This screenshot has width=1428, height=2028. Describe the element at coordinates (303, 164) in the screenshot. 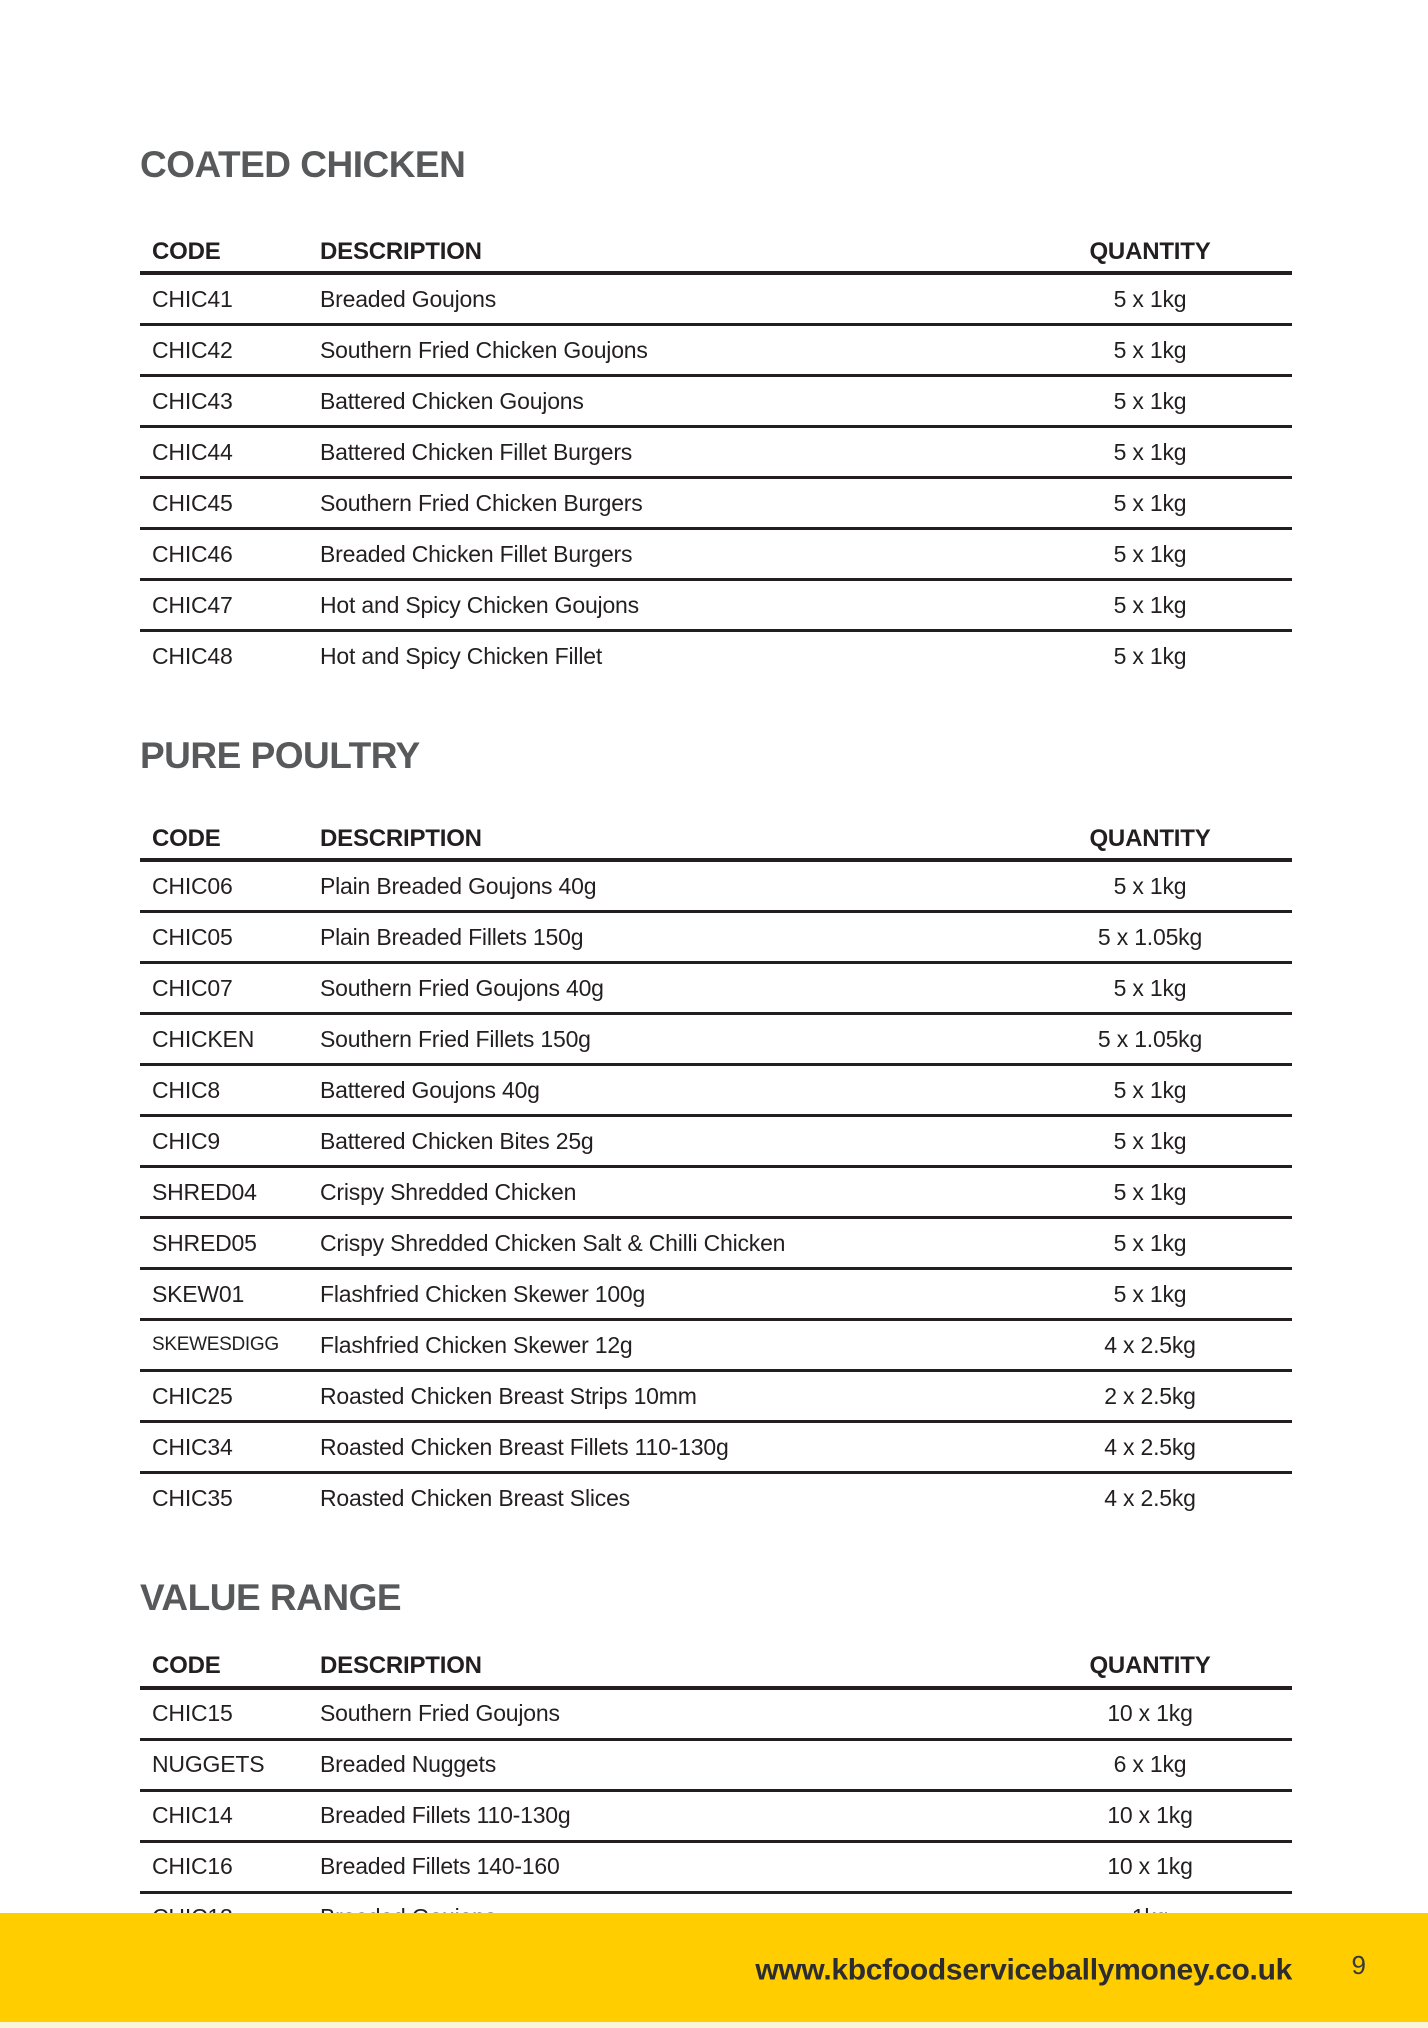

I see `section-title: COATED CHICKEN` at that location.